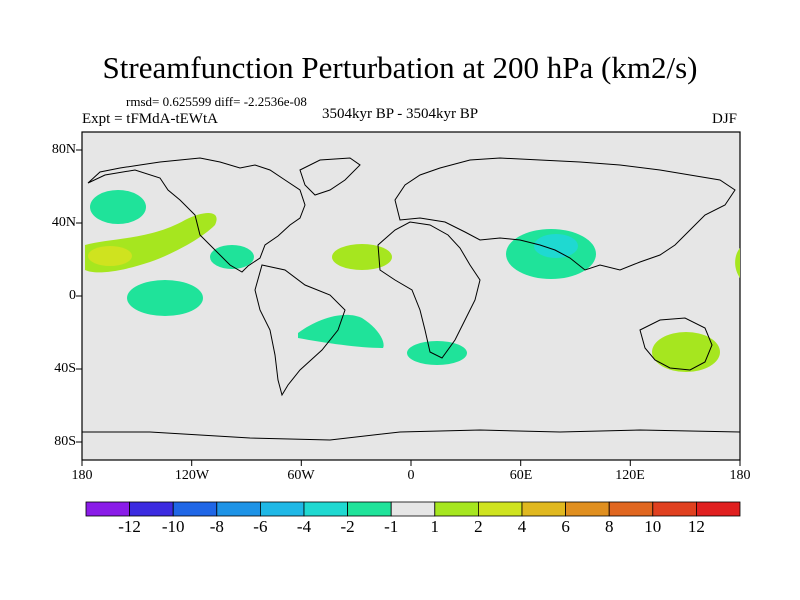 The image size is (800, 600). I want to click on colorbar-label: 4, so click(522, 526).